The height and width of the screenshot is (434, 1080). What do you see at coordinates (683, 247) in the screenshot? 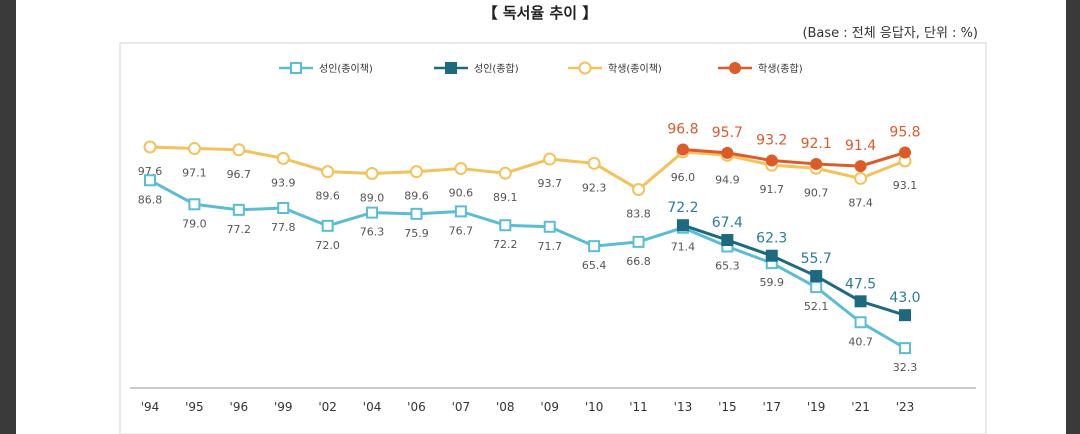
I see `data-label-s1-'13: 71.4` at bounding box center [683, 247].